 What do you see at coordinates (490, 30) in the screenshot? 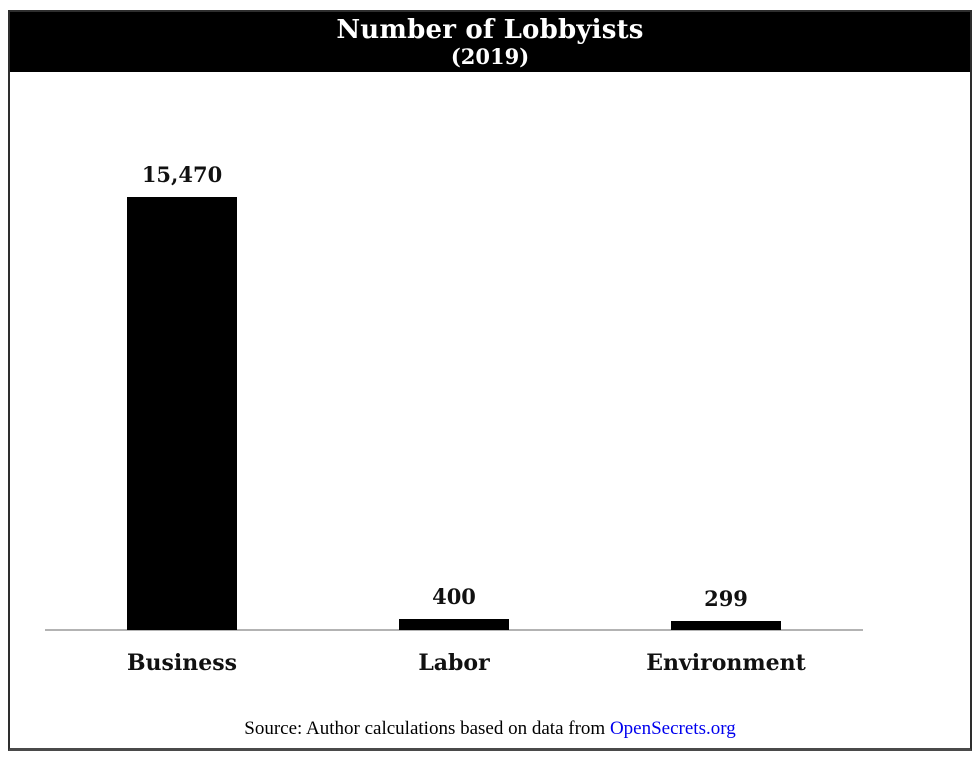
I see `chart-title: Number of Lobbyists` at bounding box center [490, 30].